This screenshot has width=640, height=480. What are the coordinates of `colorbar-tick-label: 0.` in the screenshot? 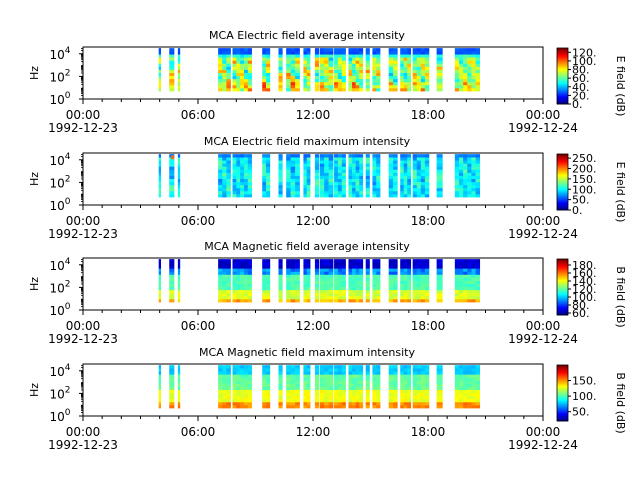 It's located at (577, 104).